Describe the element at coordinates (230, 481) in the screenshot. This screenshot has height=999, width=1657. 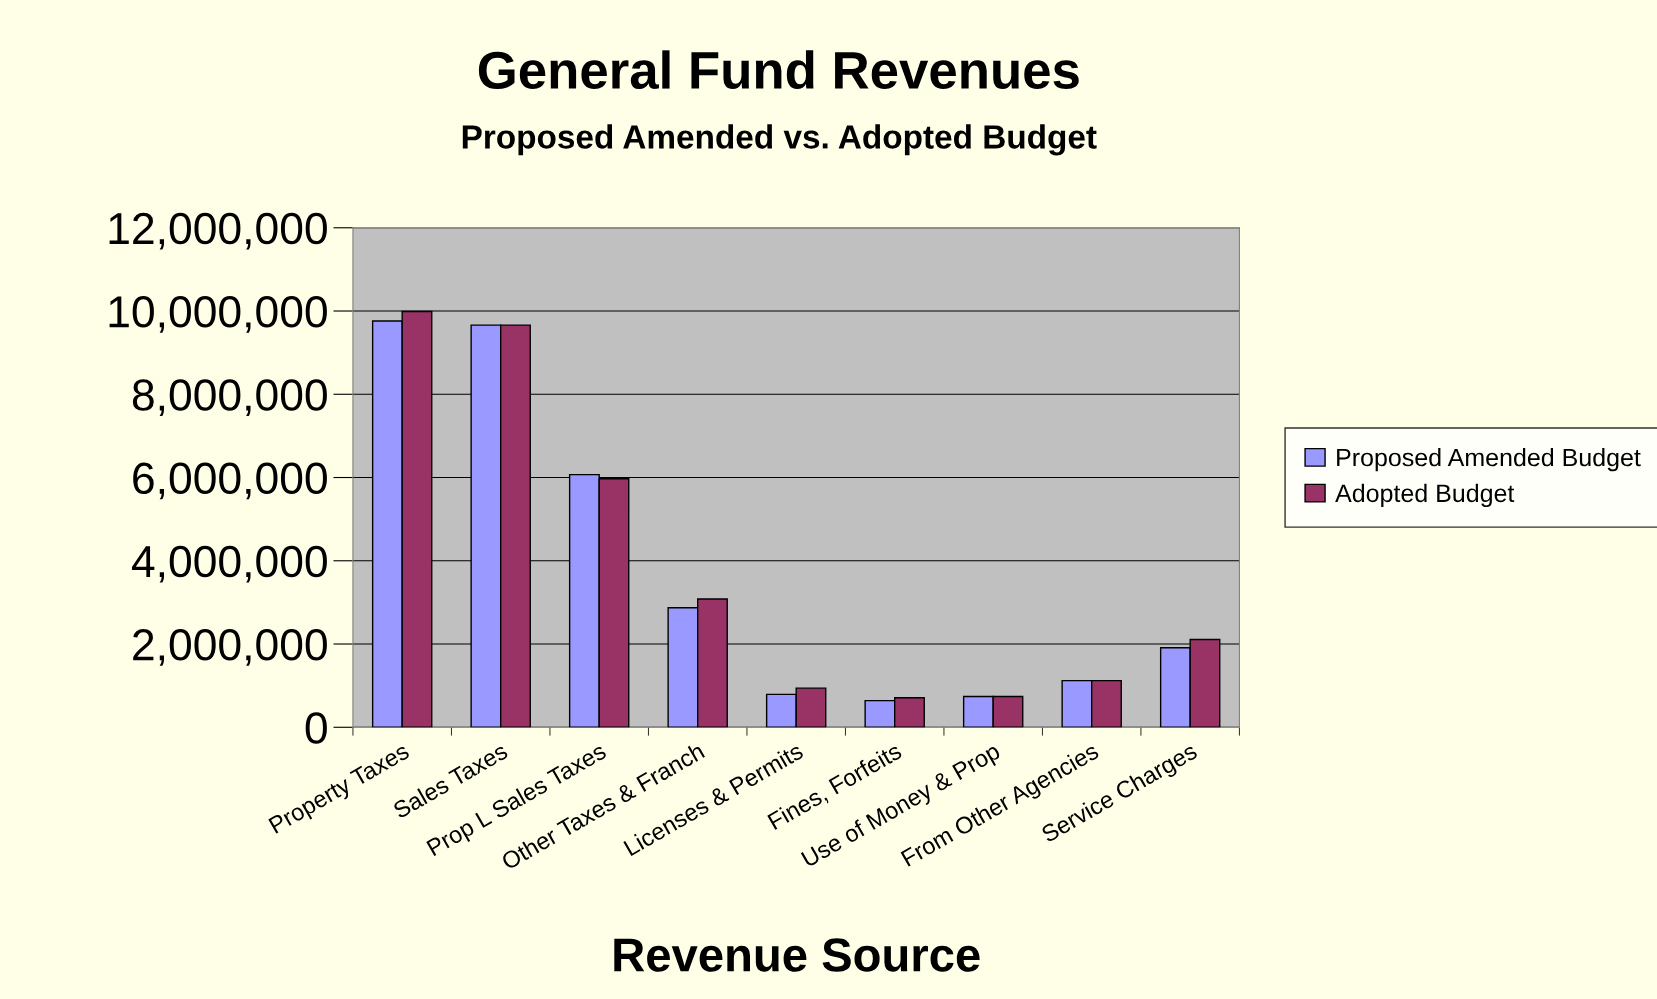
I see `y-tick-label: 6,000,000` at that location.